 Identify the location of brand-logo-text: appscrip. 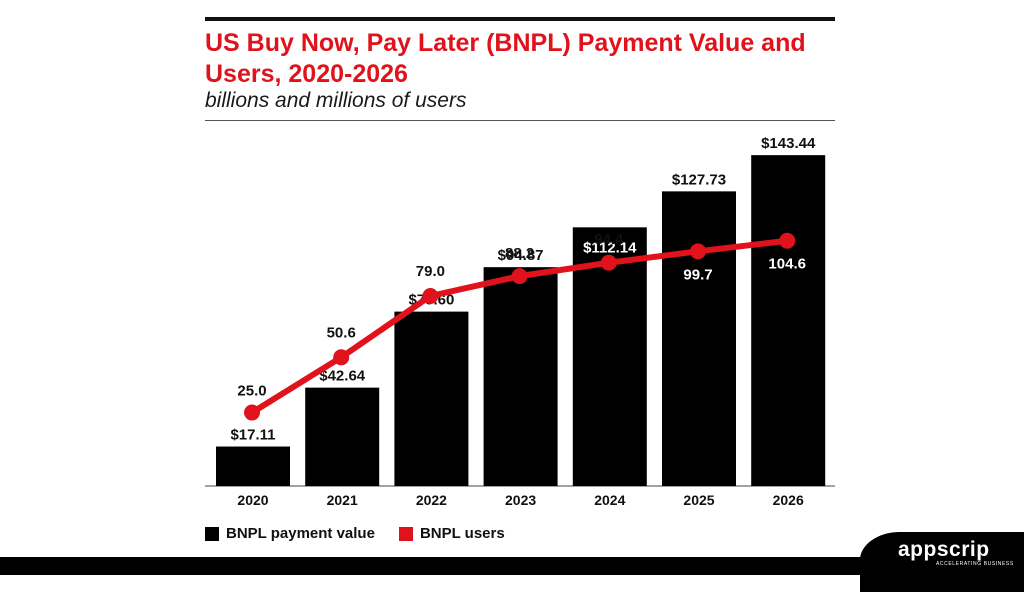
(944, 549).